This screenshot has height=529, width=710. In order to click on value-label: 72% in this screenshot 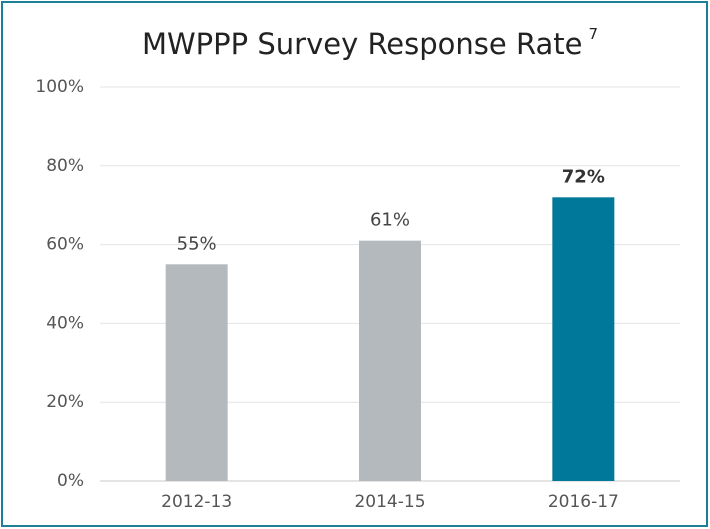, I will do `click(583, 176)`.